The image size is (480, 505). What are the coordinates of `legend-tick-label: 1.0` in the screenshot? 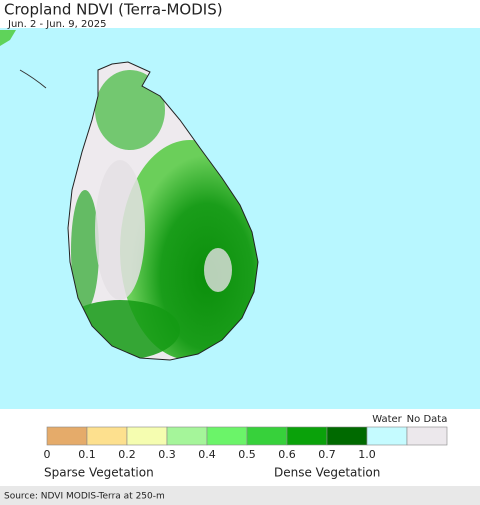 It's located at (367, 454).